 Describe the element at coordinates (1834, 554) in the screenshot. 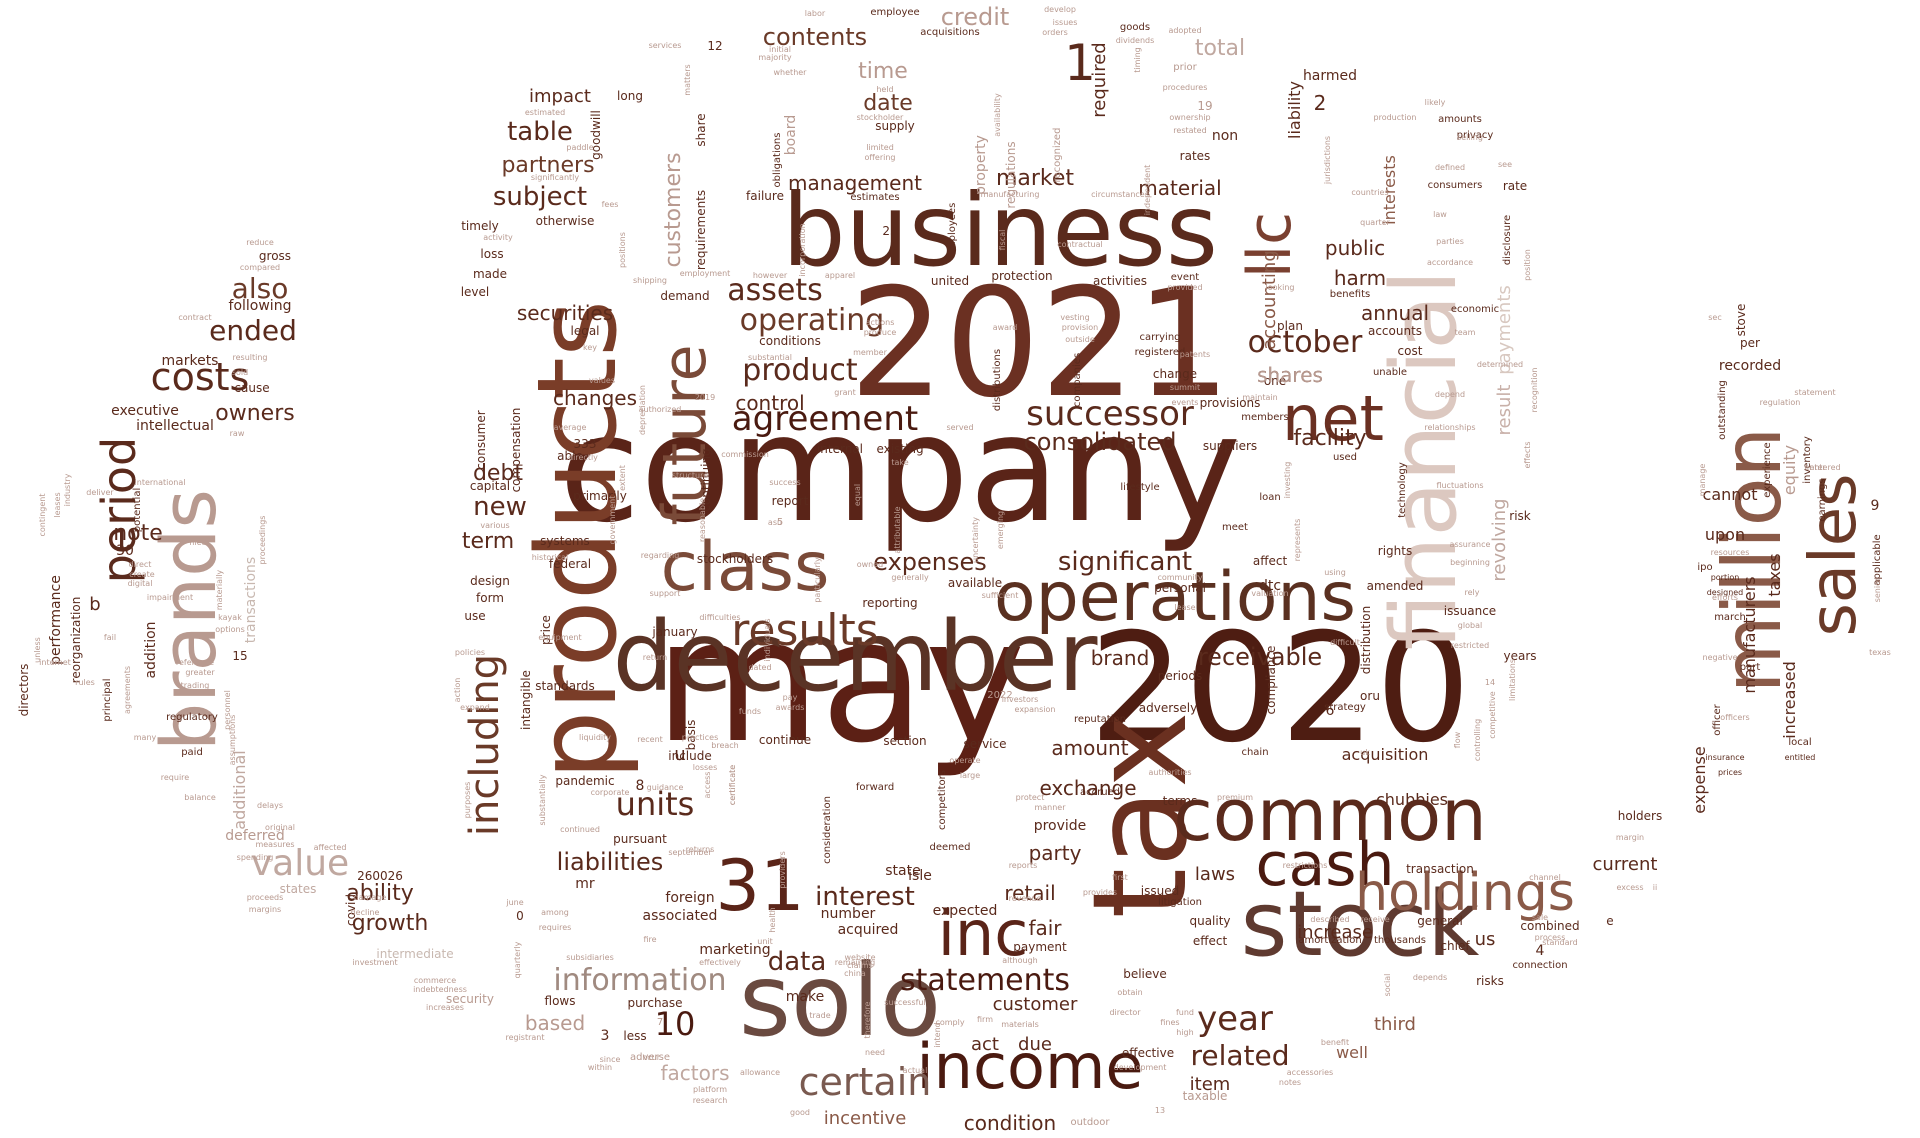

I see `word-sales: sales` at that location.